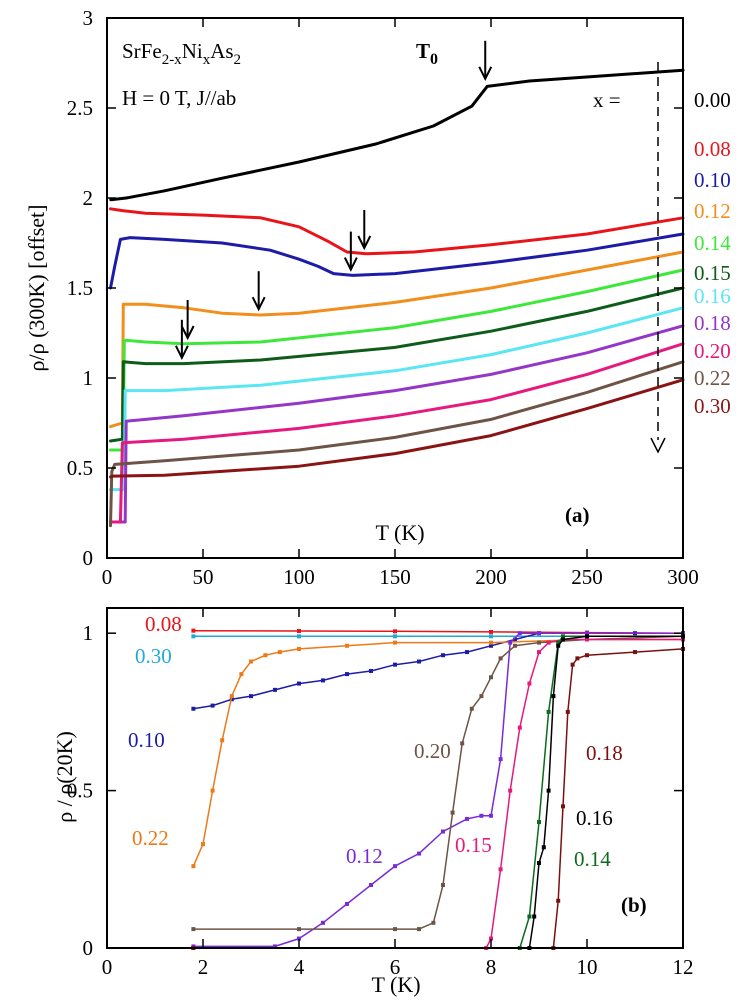 This screenshot has height=1000, width=750. What do you see at coordinates (683, 967) in the screenshot?
I see `x-tick-label: 12` at bounding box center [683, 967].